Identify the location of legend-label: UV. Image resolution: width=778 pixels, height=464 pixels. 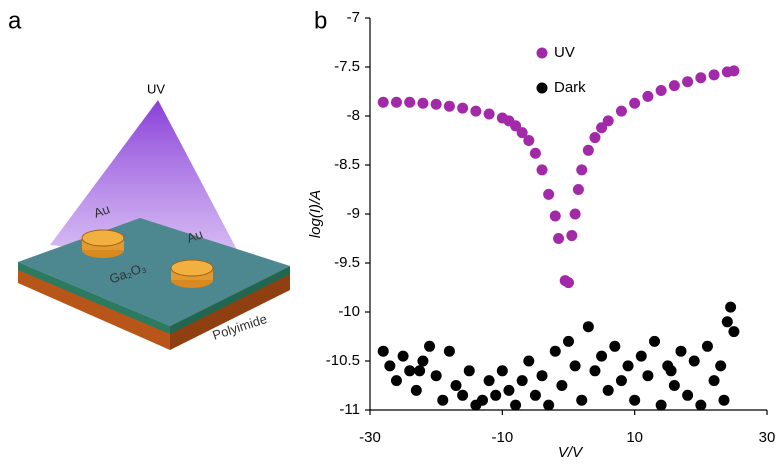
(564, 52).